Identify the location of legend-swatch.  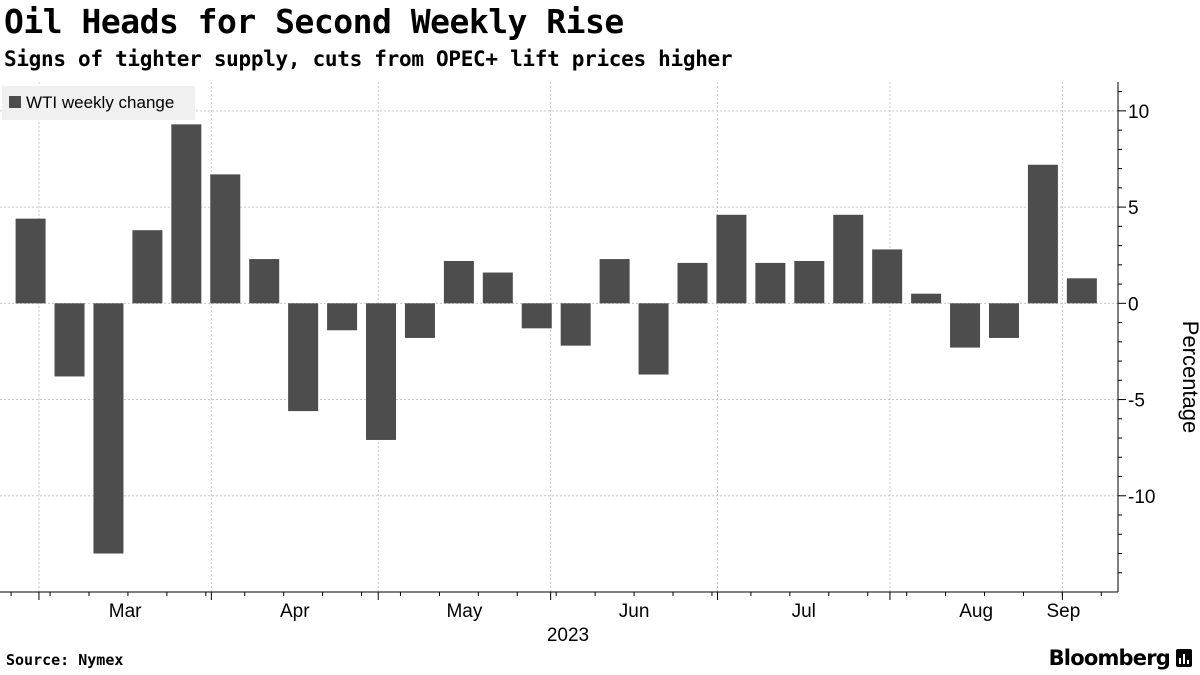
(15, 102).